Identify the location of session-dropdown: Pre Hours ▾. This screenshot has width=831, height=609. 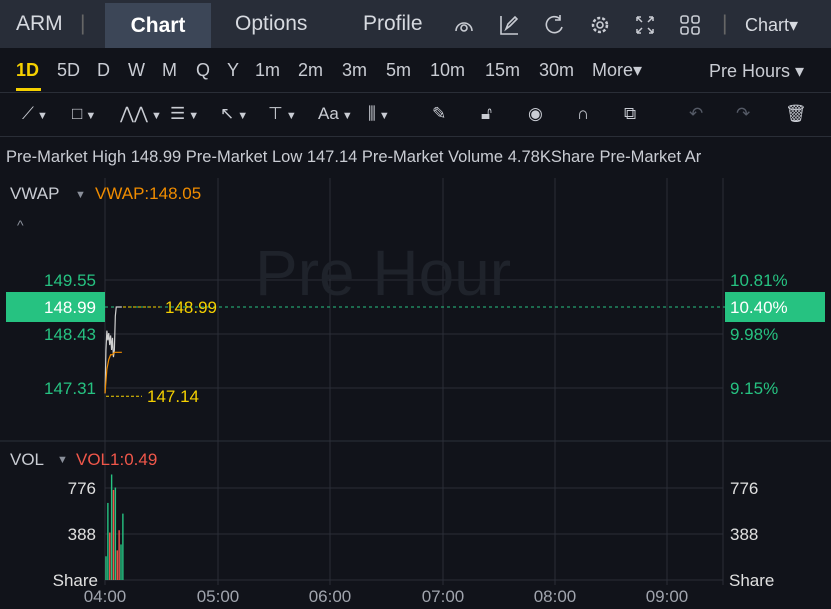
(757, 71).